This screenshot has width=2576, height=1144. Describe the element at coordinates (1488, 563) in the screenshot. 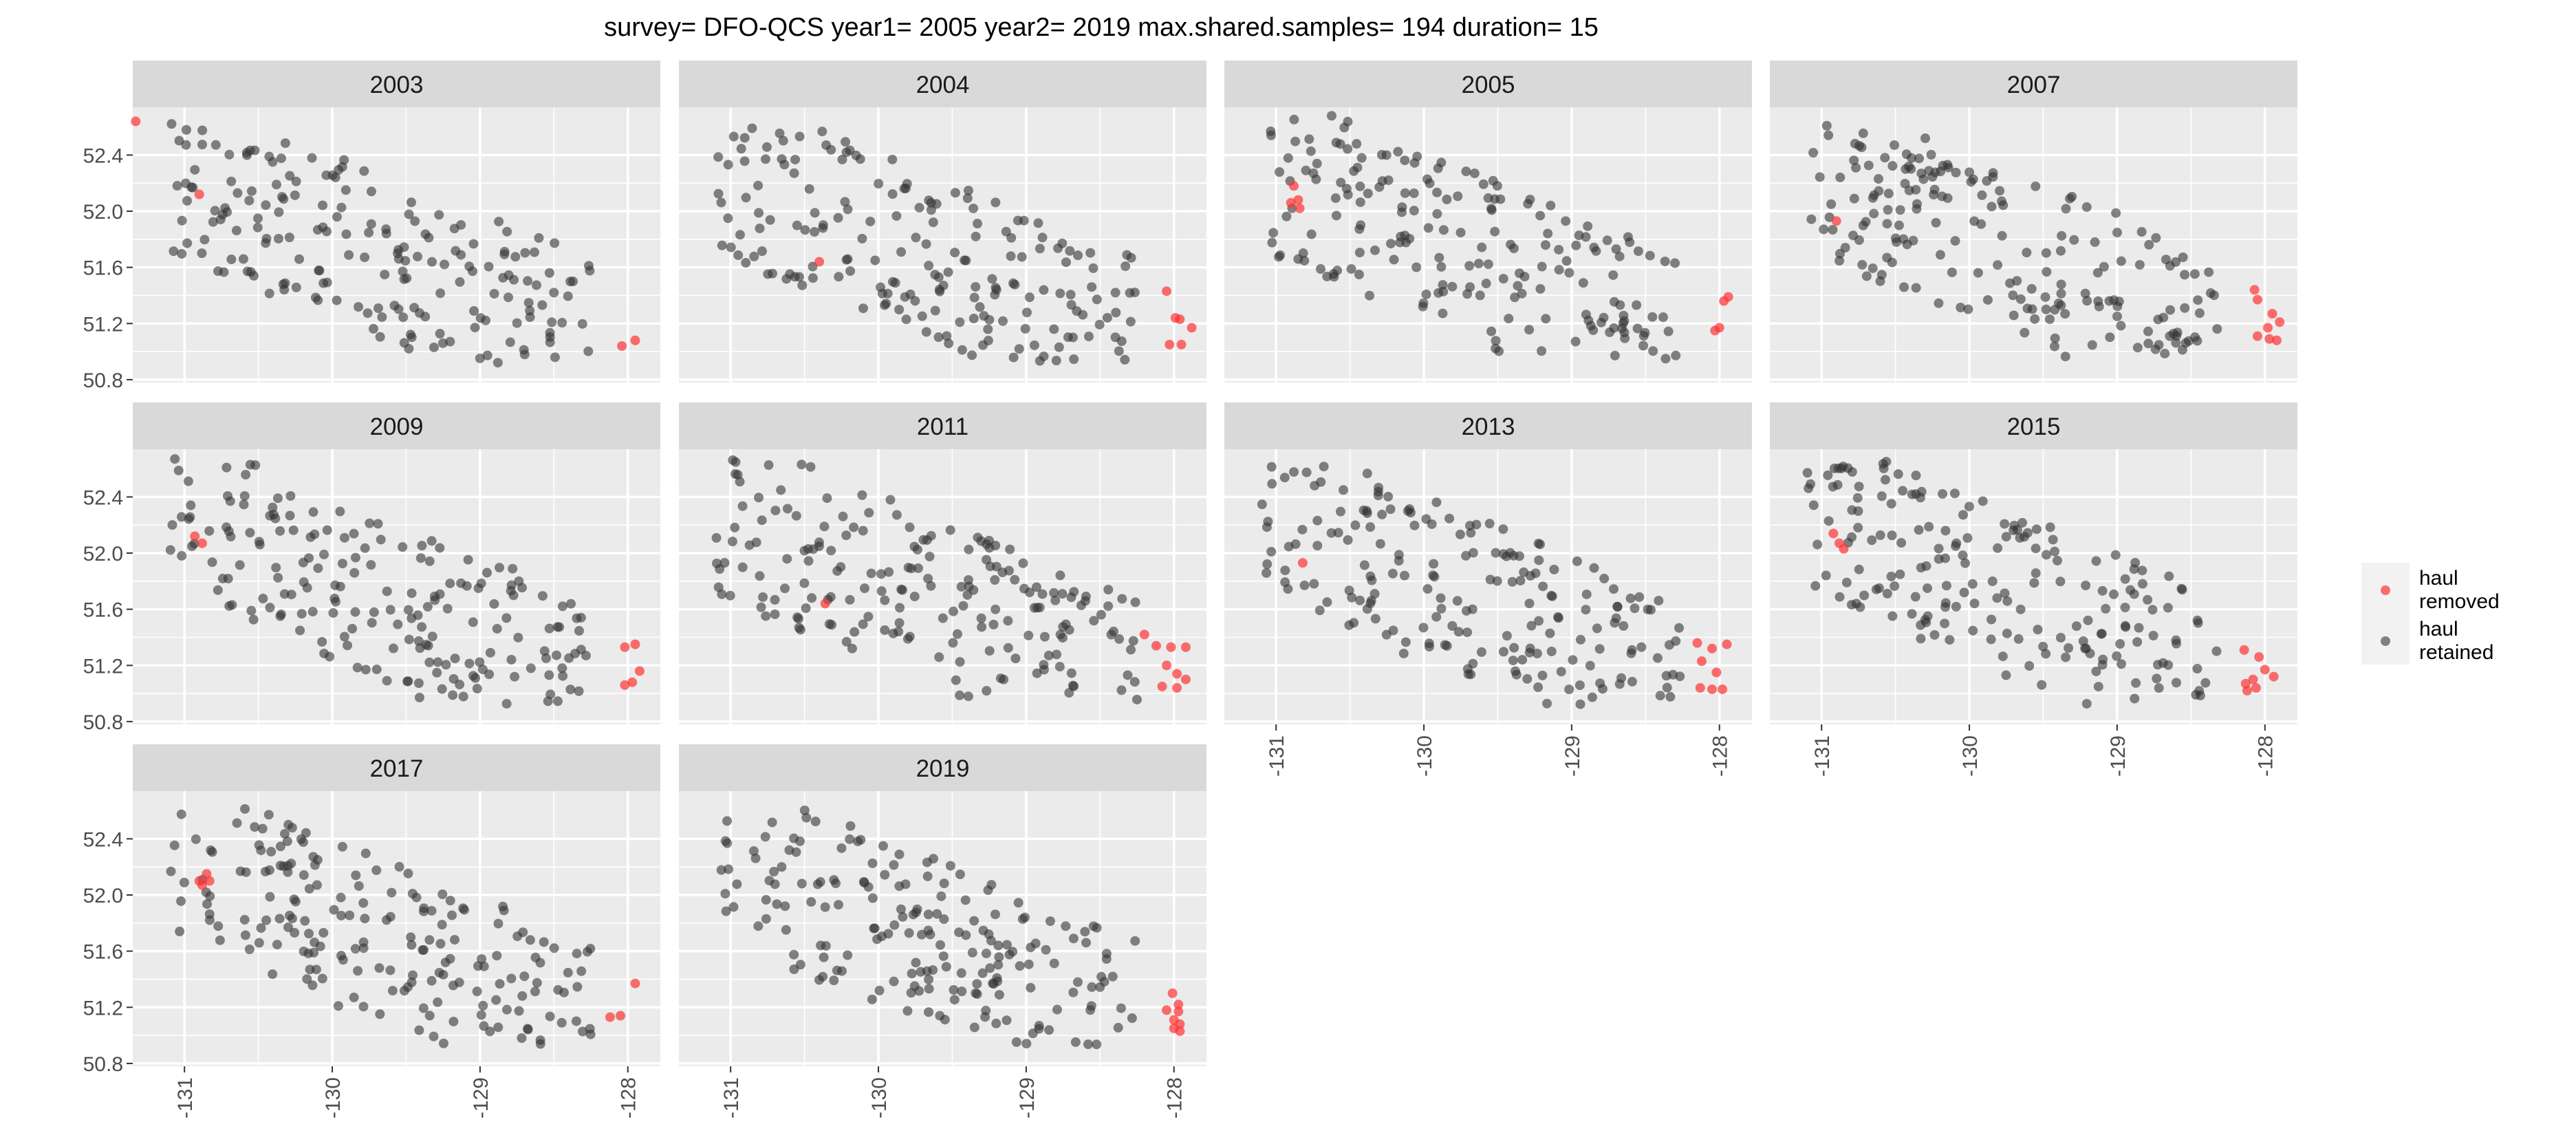

I see `facet-panel-2013: 2013` at that location.